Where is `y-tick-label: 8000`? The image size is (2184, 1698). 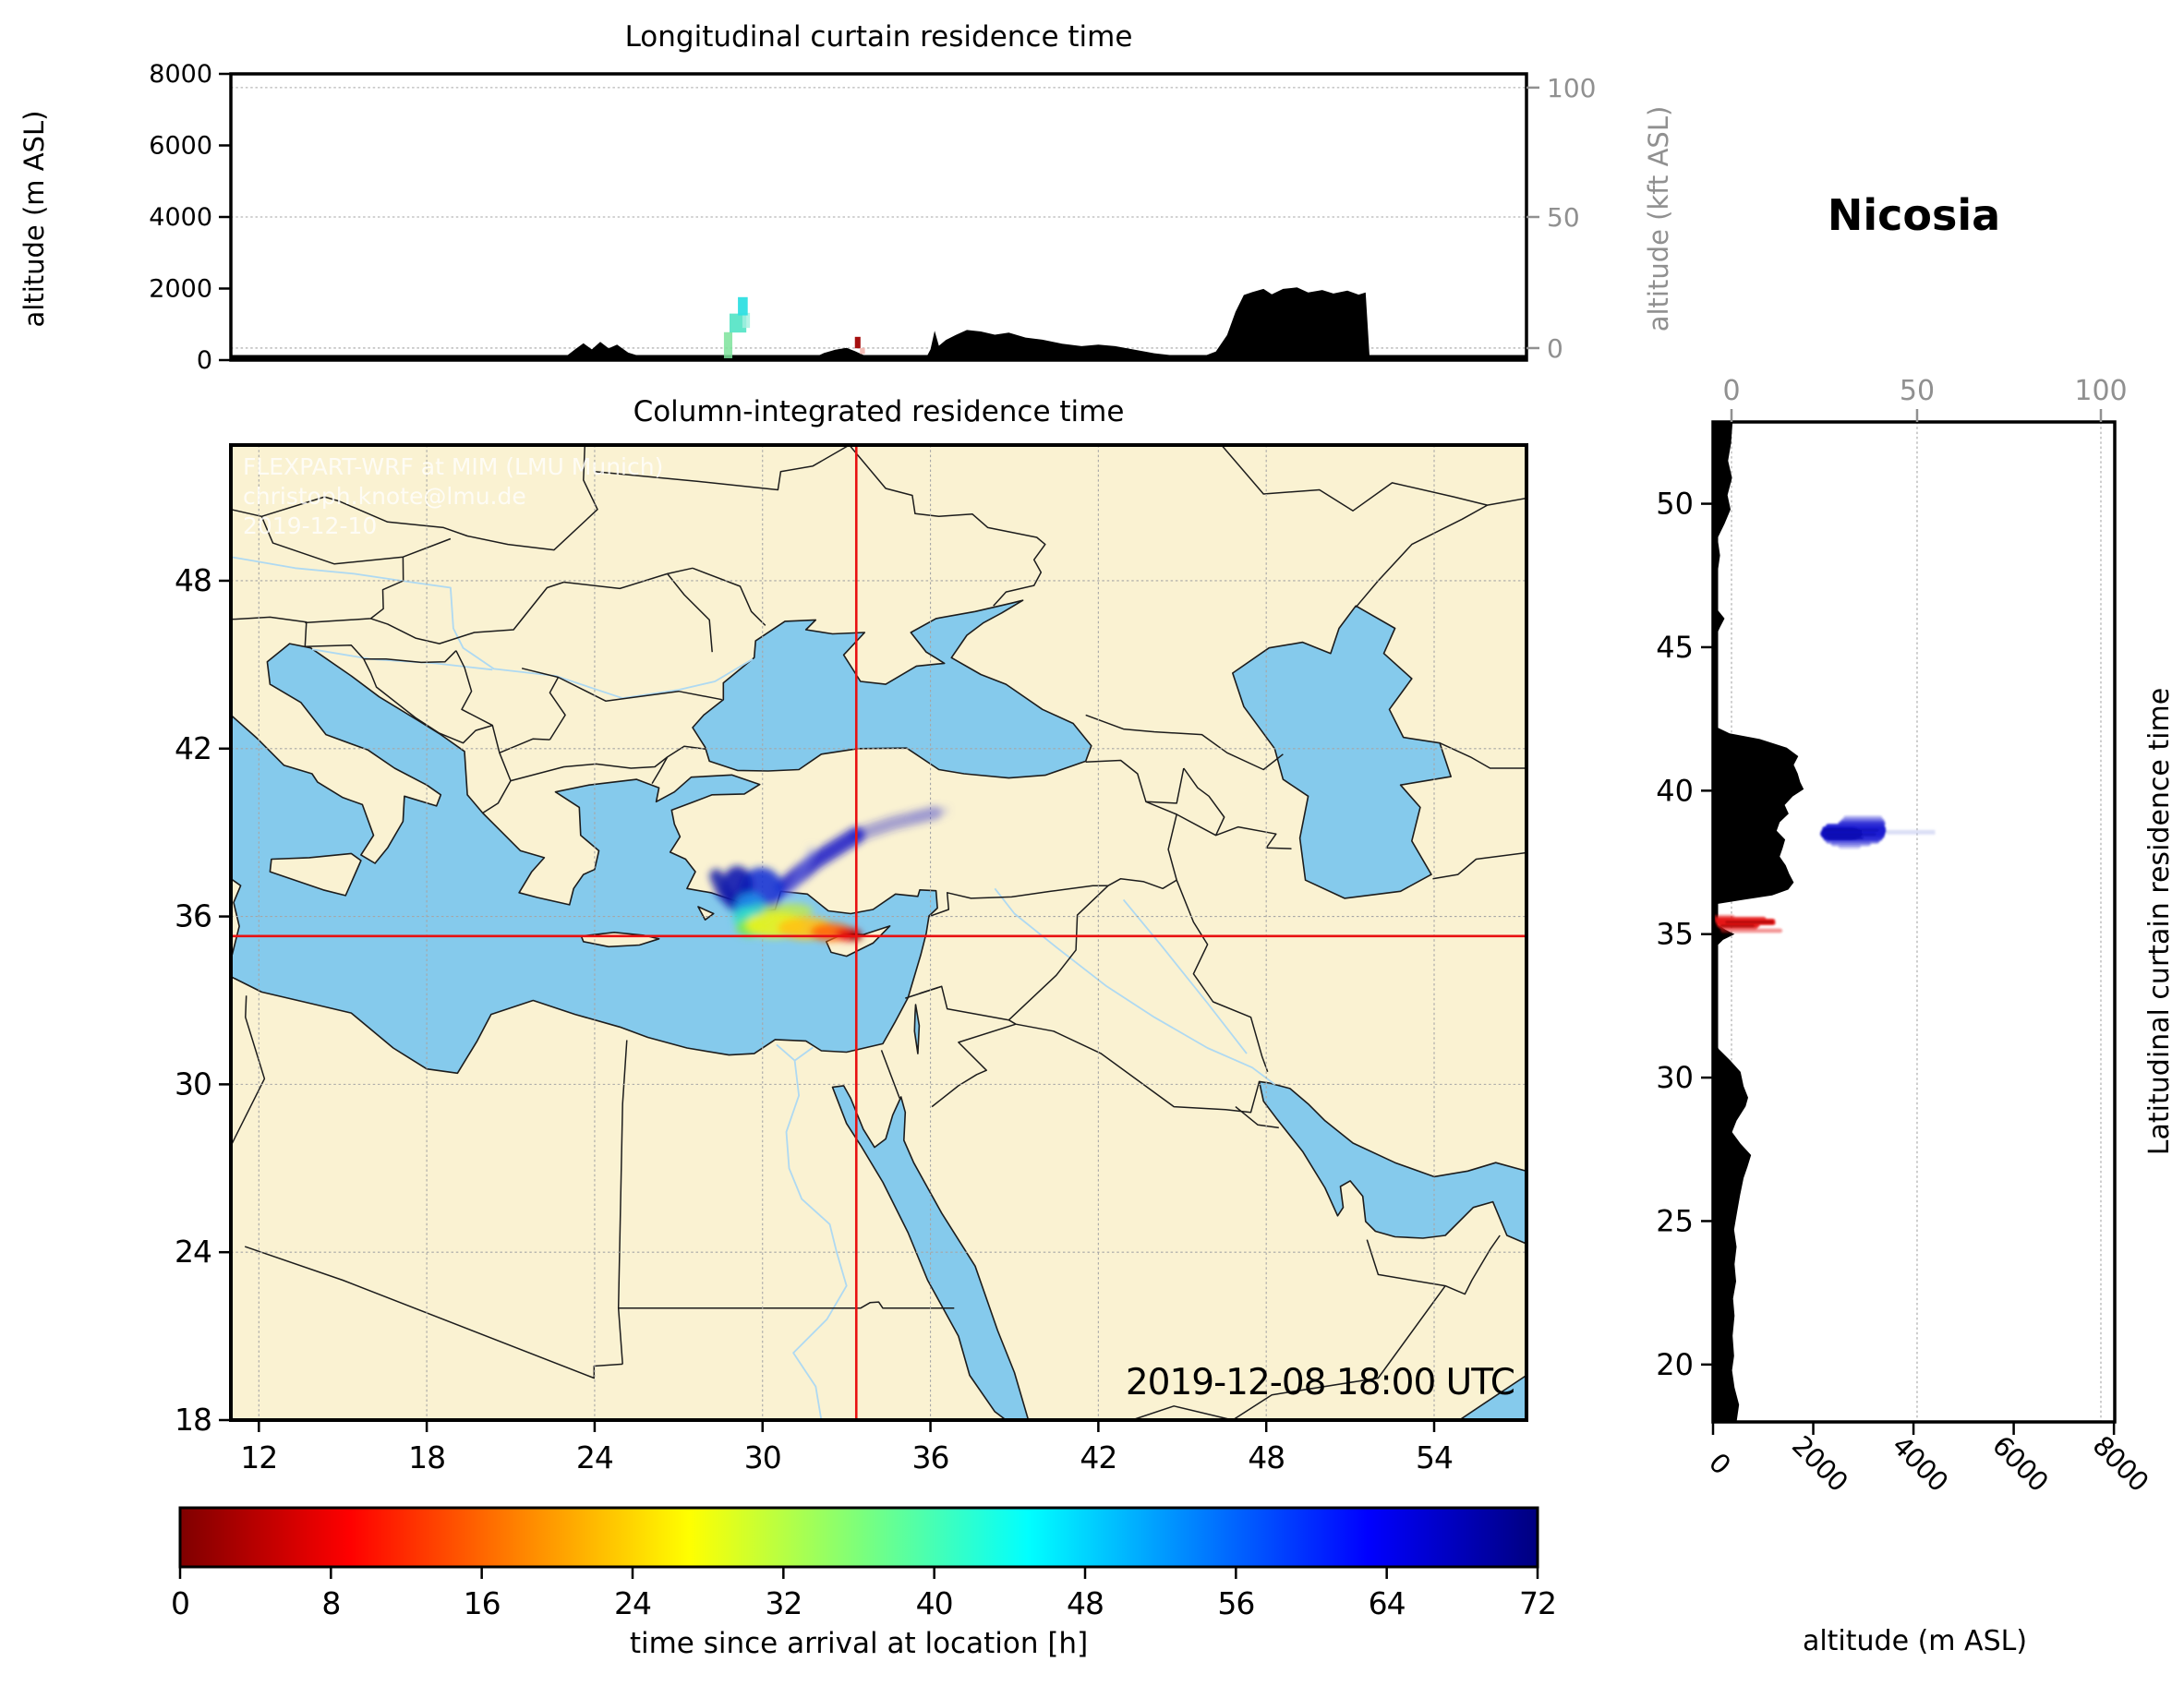
y-tick-label: 8000 is located at coordinates (180, 74).